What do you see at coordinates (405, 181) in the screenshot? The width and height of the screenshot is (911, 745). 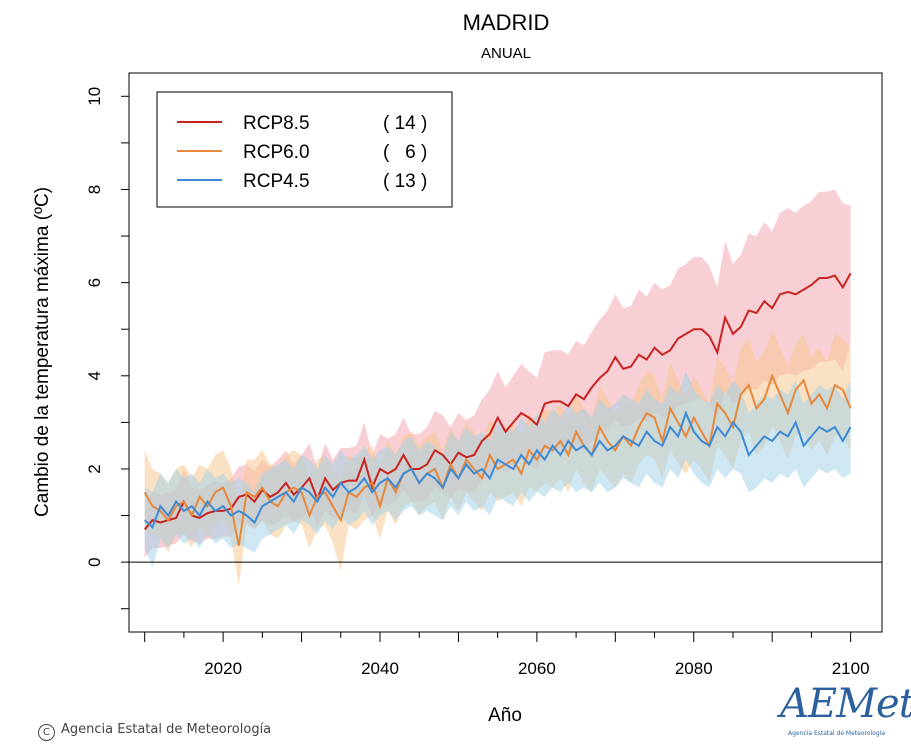 I see `legend-count: ( 13 )` at bounding box center [405, 181].